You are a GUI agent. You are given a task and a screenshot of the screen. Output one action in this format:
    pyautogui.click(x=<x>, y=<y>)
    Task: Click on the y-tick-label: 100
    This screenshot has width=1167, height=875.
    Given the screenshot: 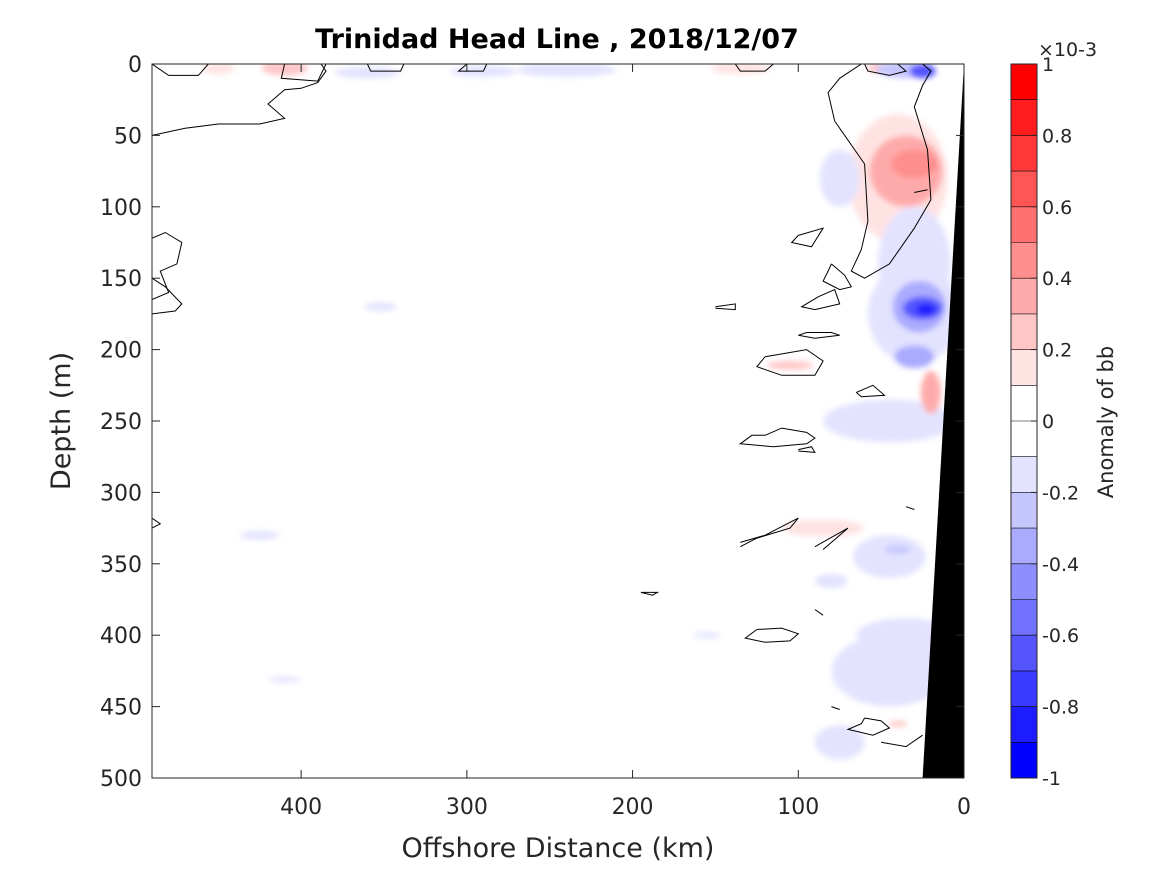 What is the action you would take?
    pyautogui.click(x=121, y=208)
    